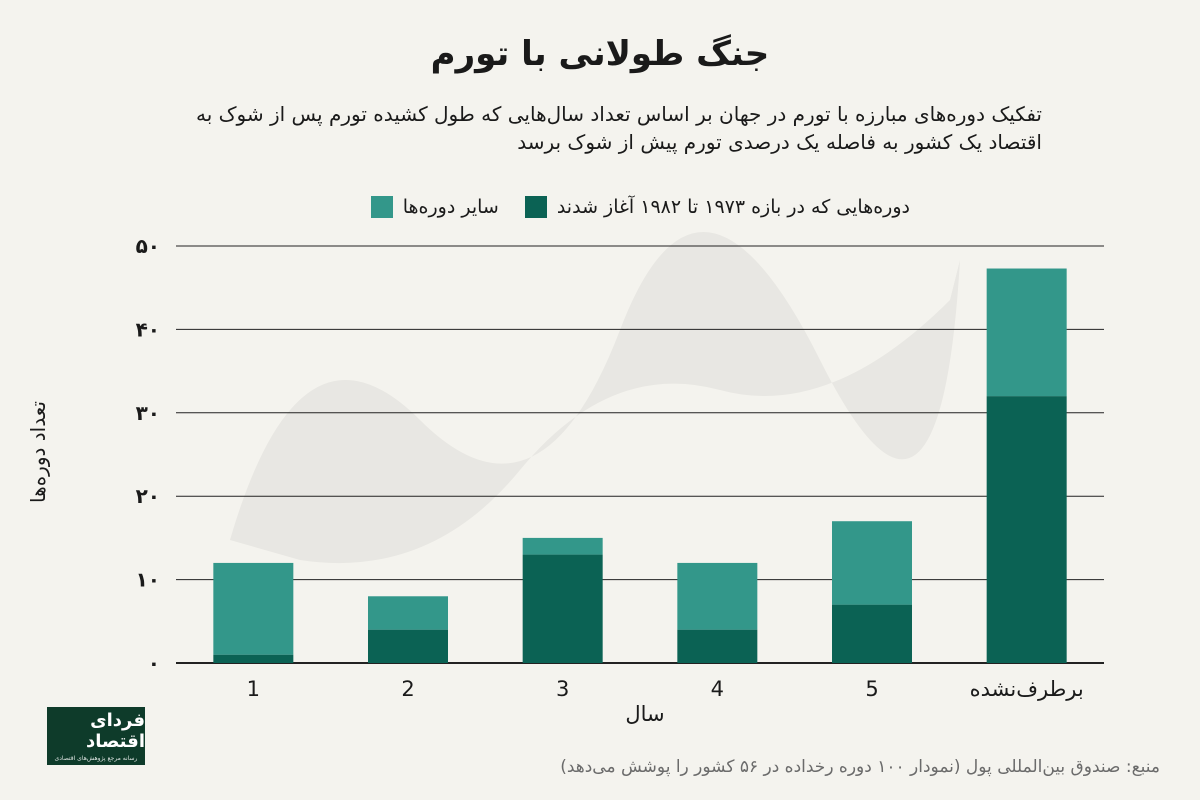  Describe the element at coordinates (407, 689) in the screenshot. I see `x-tick-label: 2` at that location.